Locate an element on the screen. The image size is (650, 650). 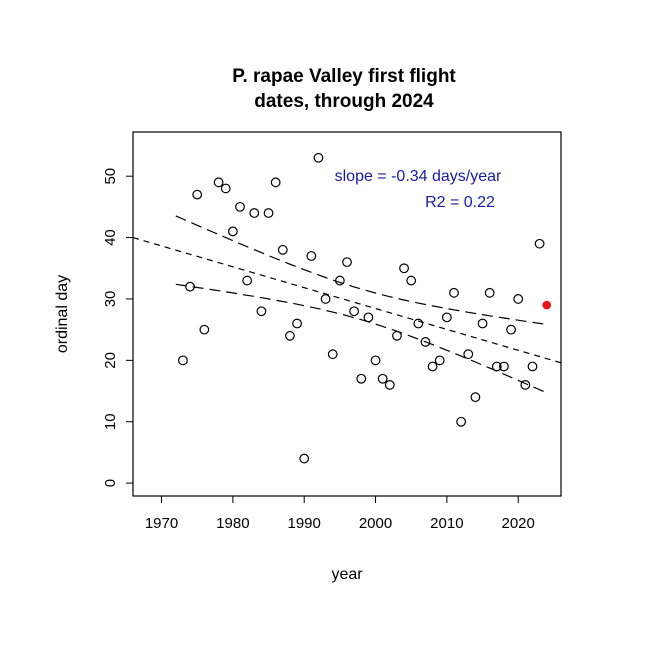
y-axis-label: ordinal day is located at coordinates (62, 314).